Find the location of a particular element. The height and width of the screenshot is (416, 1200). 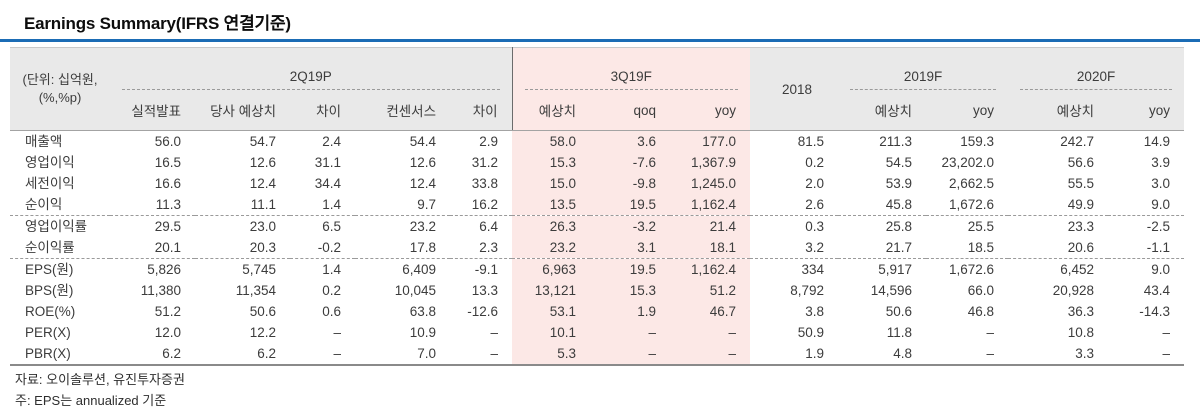

cell: 12.2 is located at coordinates (262, 332).